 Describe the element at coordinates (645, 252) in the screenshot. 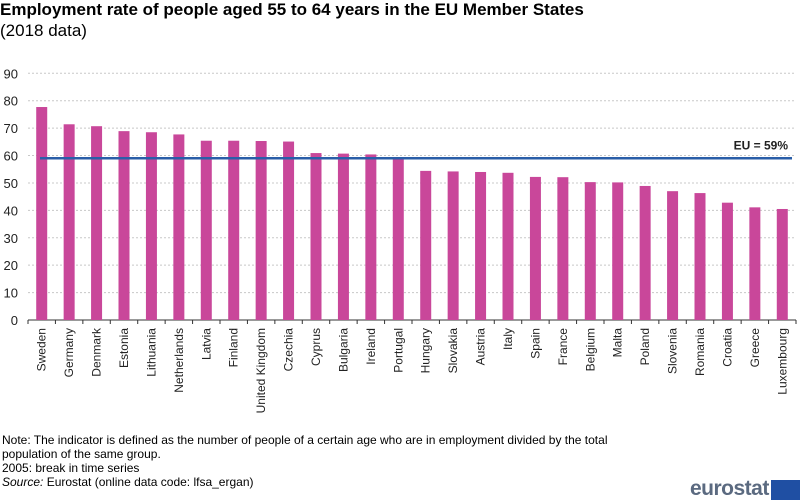

I see `bar-poland` at that location.